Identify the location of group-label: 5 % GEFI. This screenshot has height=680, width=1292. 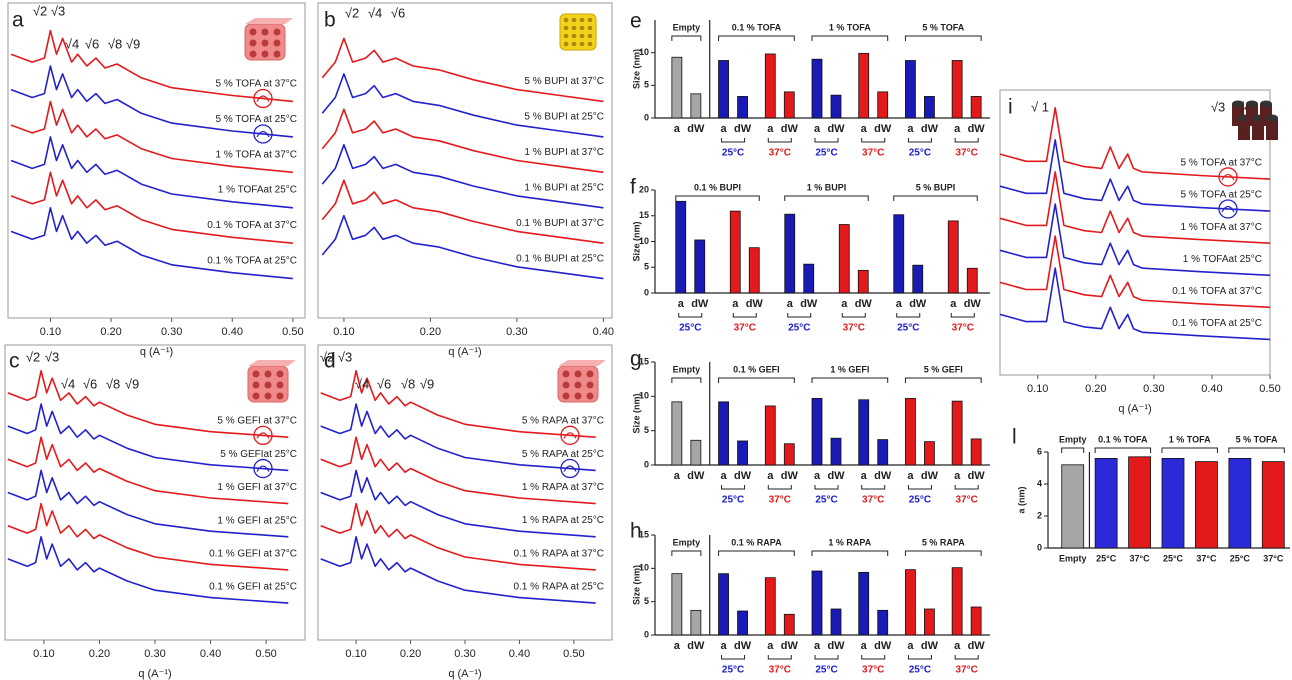
(943, 369).